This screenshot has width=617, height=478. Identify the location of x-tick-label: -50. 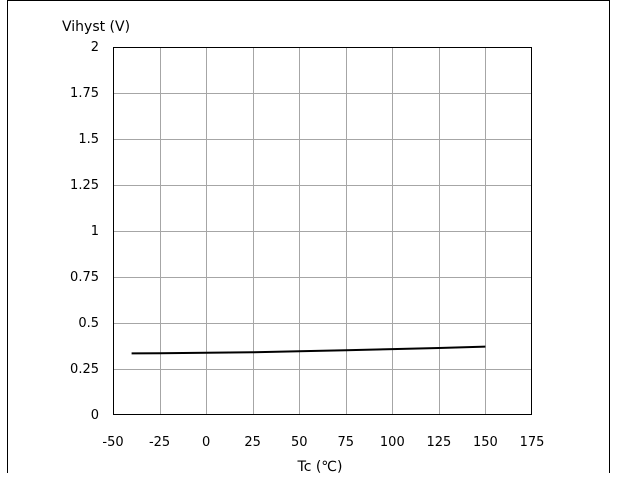
(112, 442).